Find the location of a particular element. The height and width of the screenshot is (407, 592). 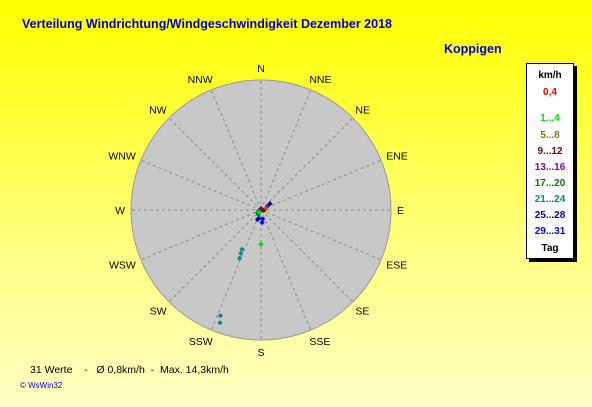

spoke-nne is located at coordinates (286, 150).